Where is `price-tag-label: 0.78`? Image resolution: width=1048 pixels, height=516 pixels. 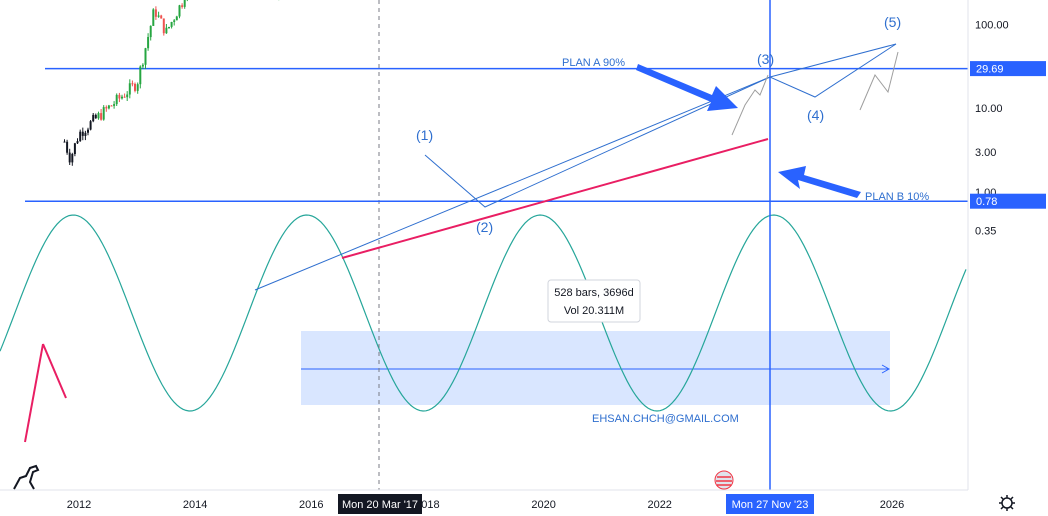 price-tag-label: 0.78 is located at coordinates (986, 202).